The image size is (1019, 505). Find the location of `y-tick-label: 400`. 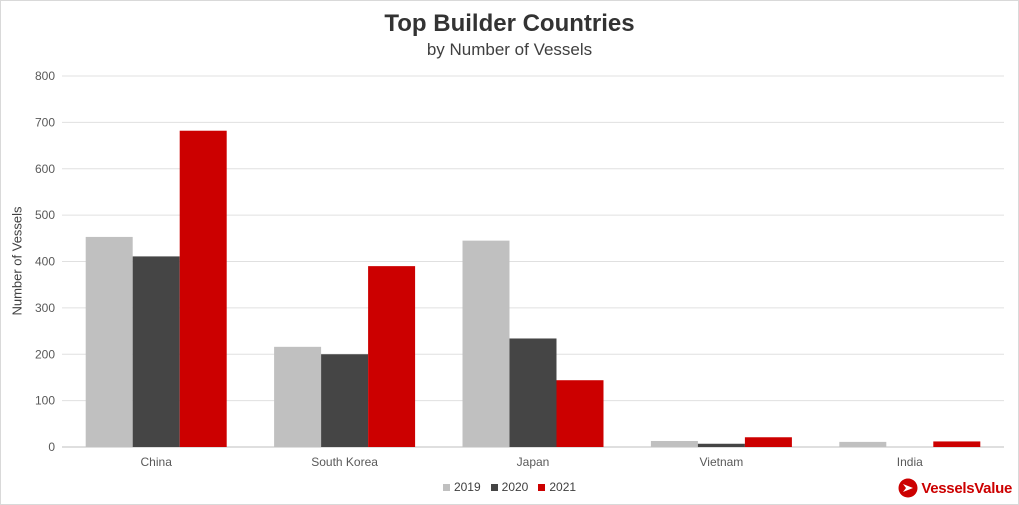

y-tick-label: 400 is located at coordinates (45, 262).